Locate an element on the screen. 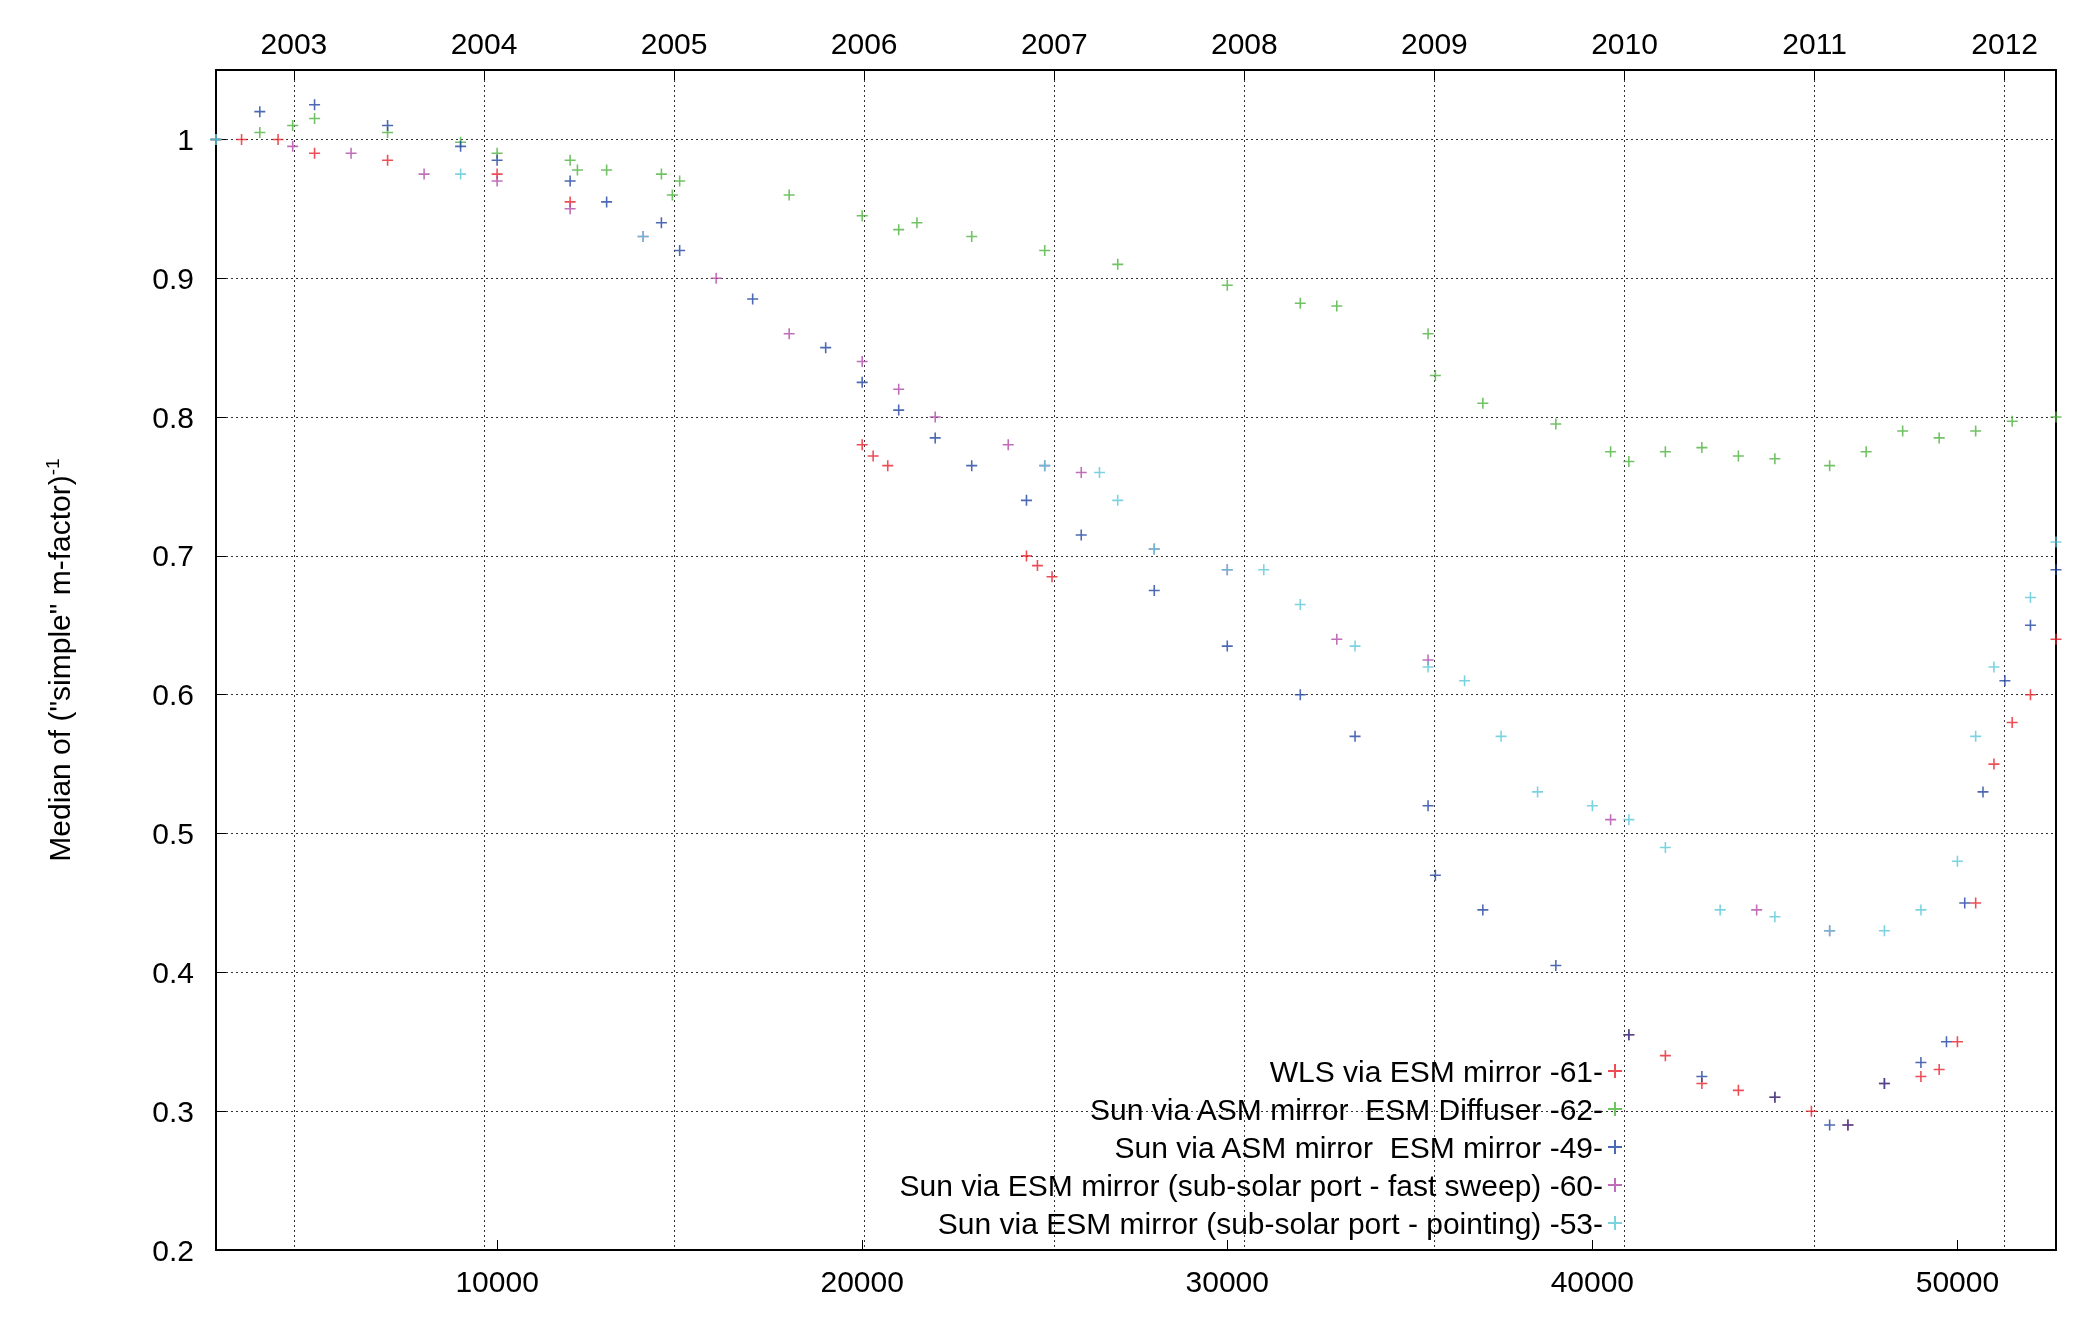 Image resolution: width=2082 pixels, height=1318 pixels. x2-tick-label: 2005 is located at coordinates (674, 43).